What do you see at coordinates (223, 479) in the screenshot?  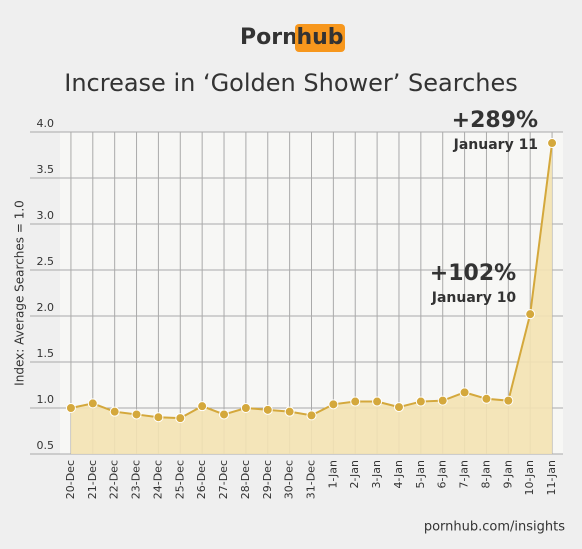 I see `x-tick-label: 27-Dec` at bounding box center [223, 479].